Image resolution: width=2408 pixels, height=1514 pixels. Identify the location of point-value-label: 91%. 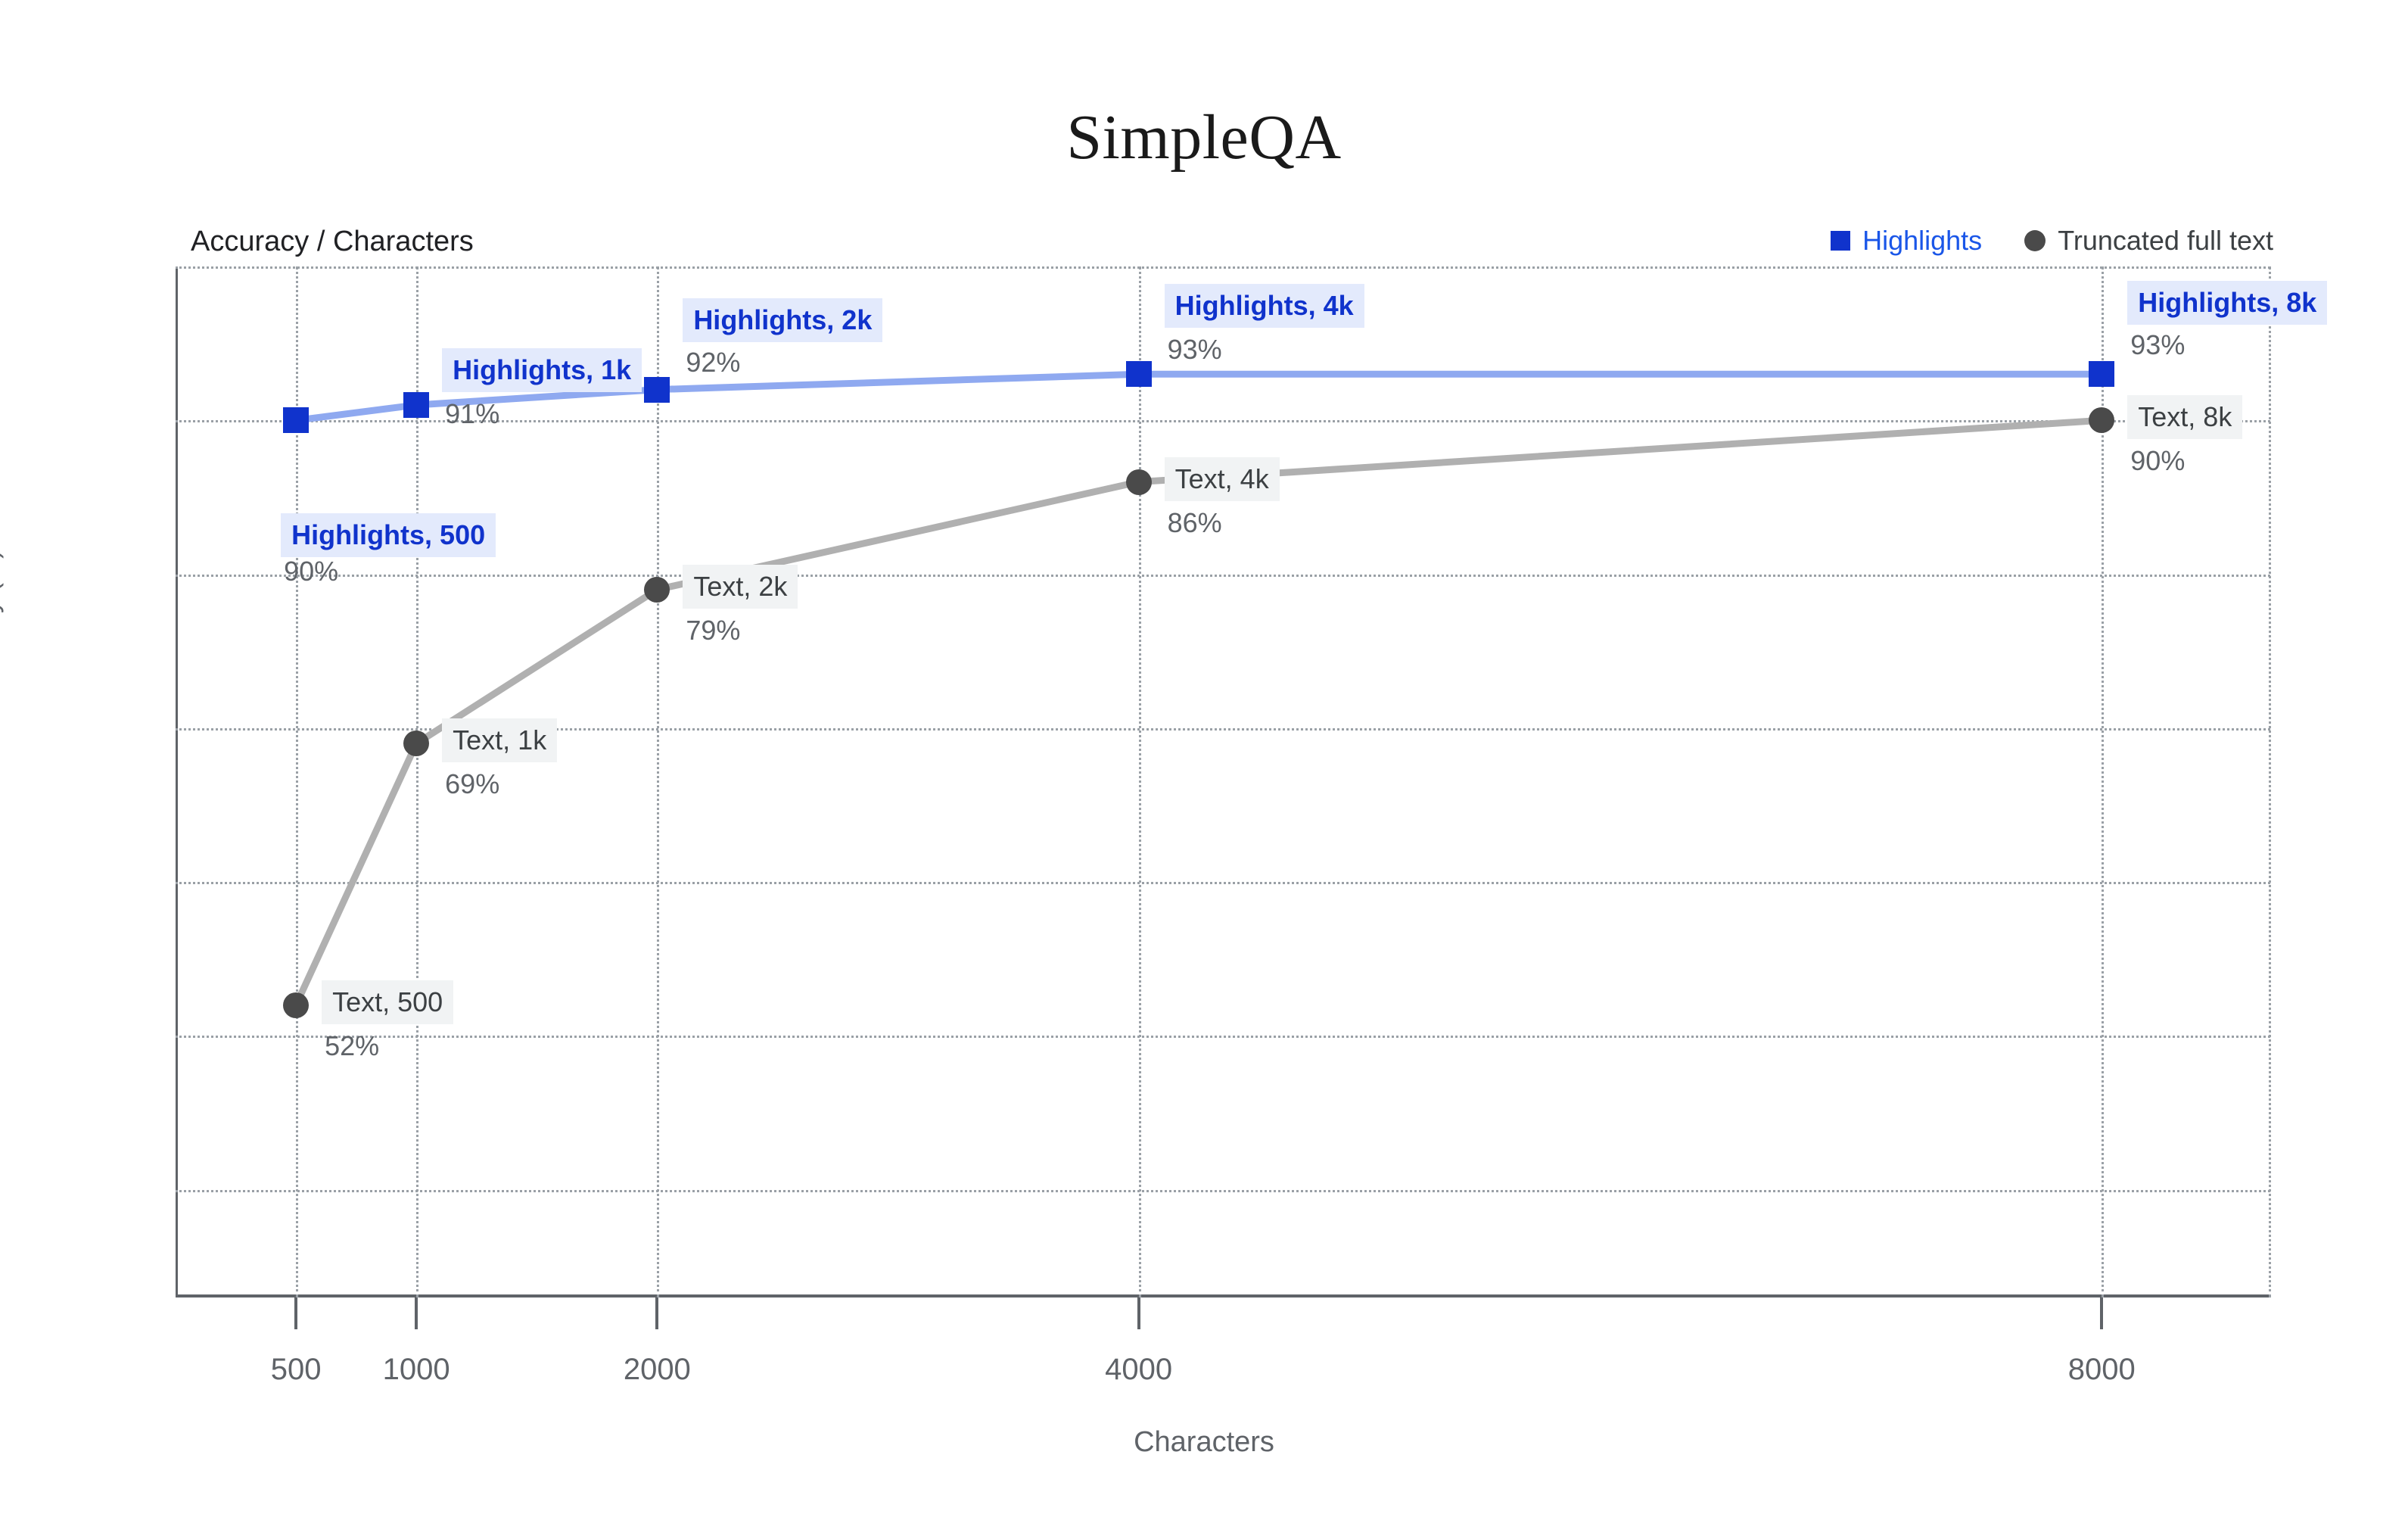
(472, 413).